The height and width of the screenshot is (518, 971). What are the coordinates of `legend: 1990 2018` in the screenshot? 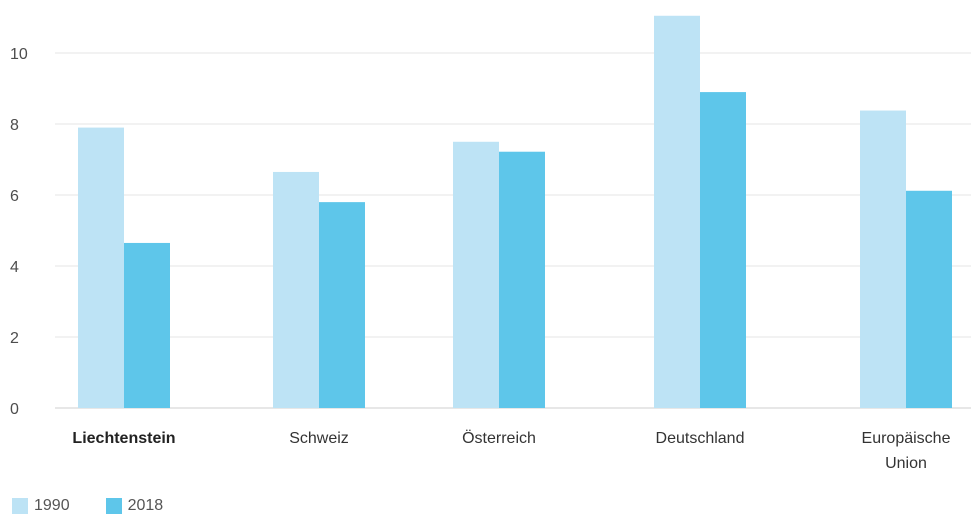 It's located at (105, 506).